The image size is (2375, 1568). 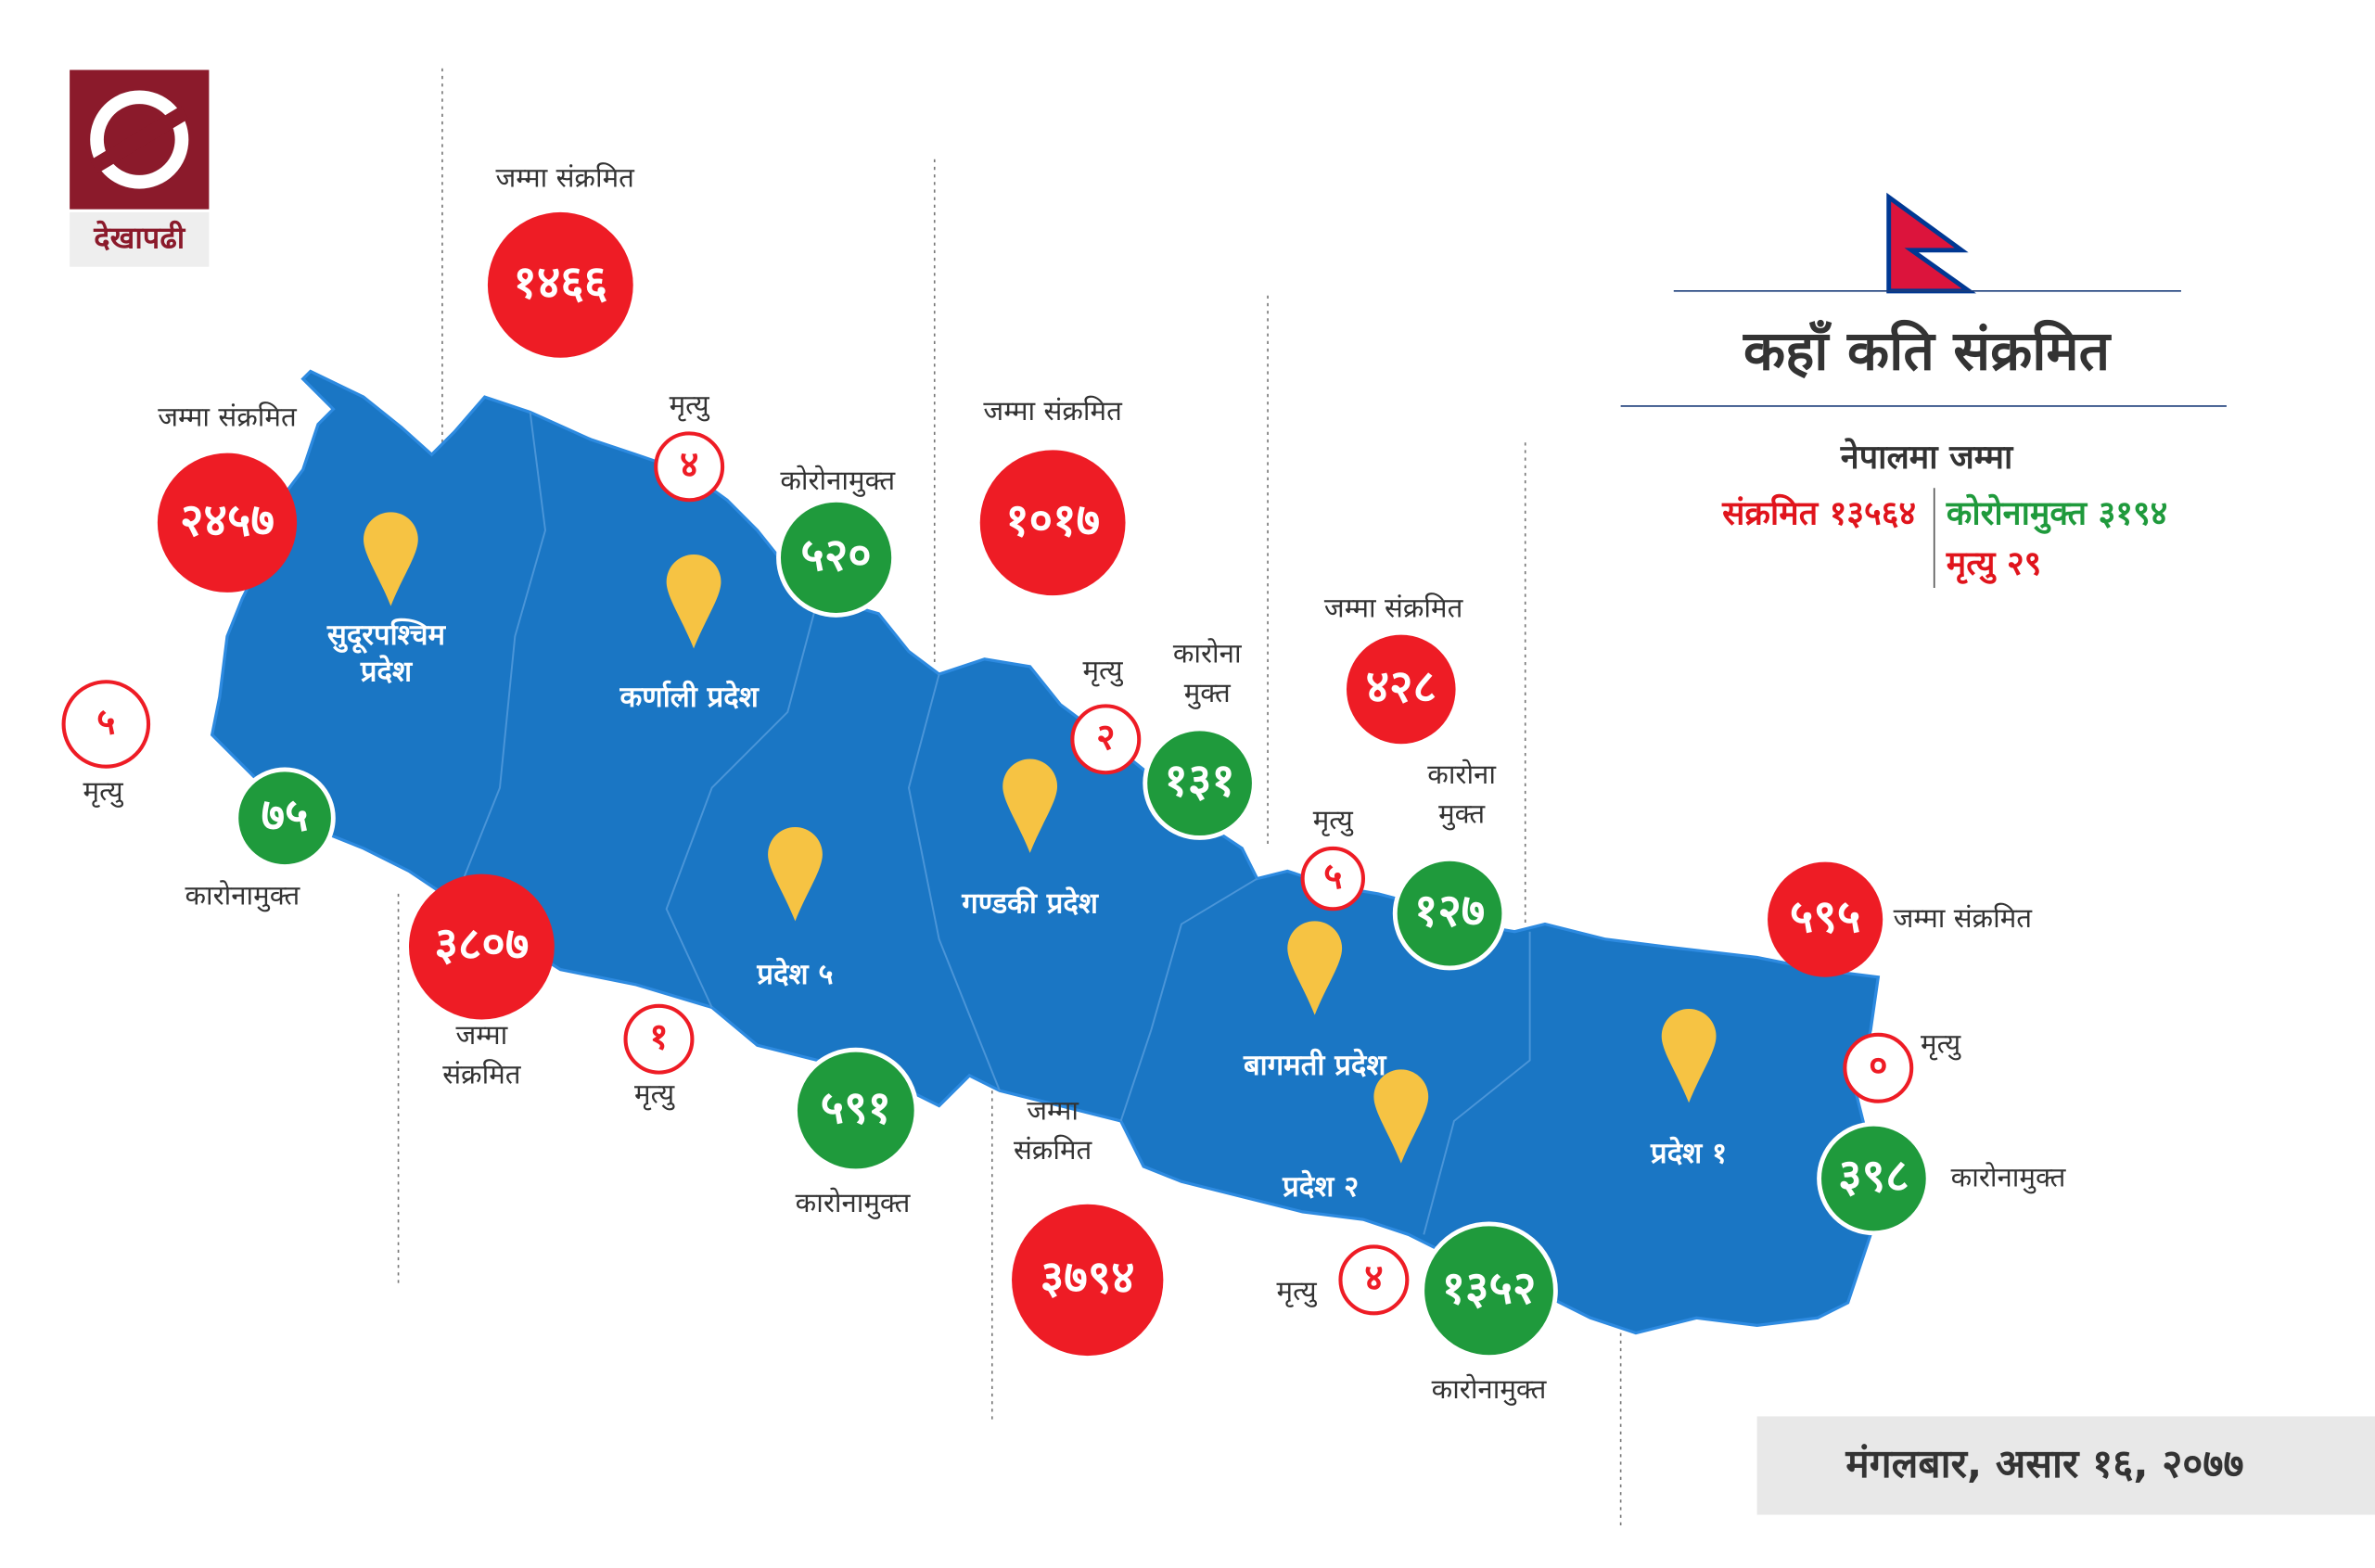 What do you see at coordinates (1688, 1153) in the screenshot?
I see `label: प्रदेश १` at bounding box center [1688, 1153].